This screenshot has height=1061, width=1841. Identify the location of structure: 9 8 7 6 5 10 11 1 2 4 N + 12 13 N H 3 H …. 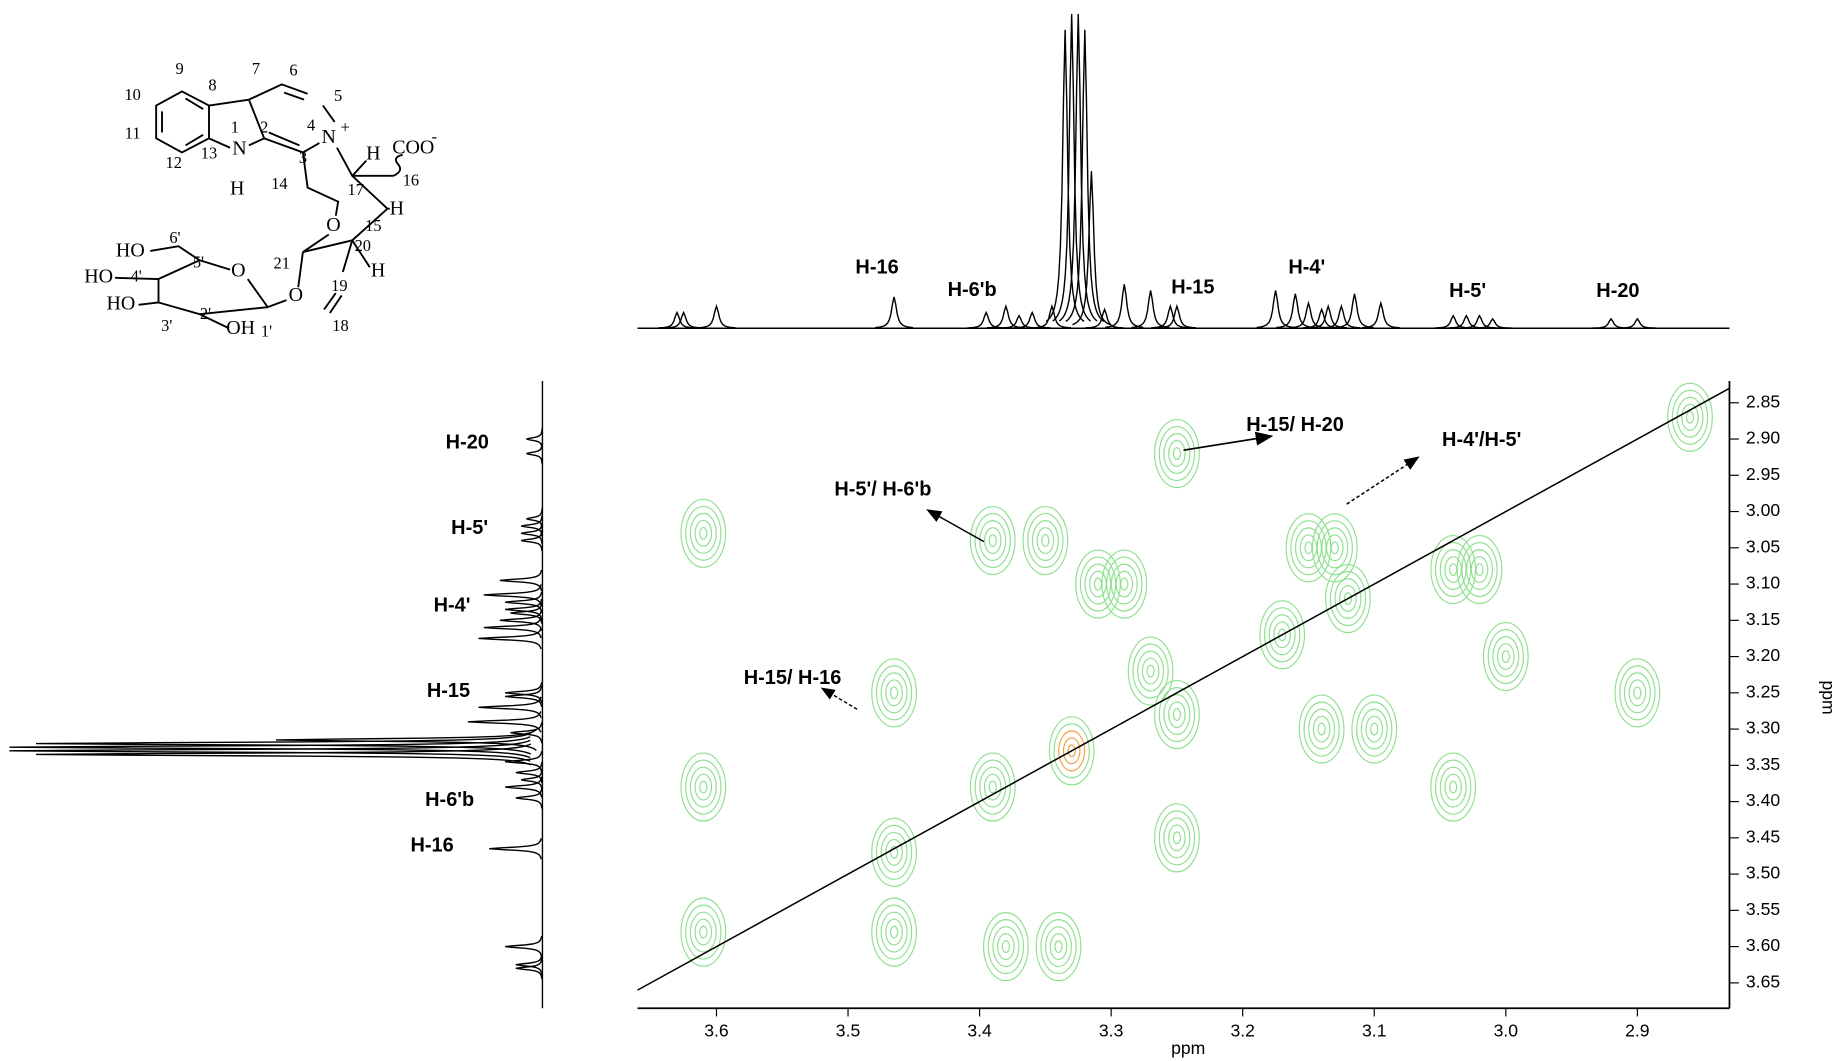
(260, 200).